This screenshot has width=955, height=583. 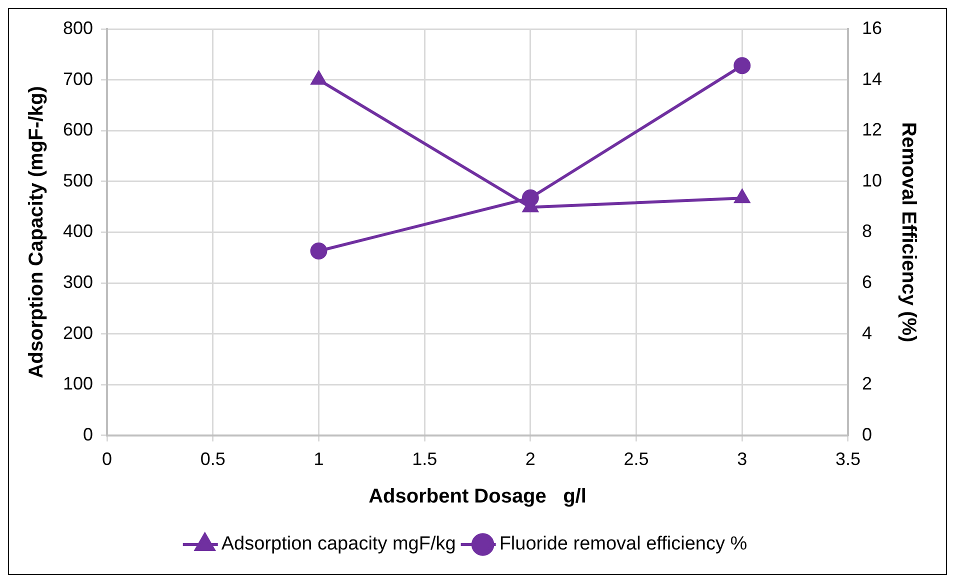 I want to click on x-tick-label: 1, so click(x=319, y=459).